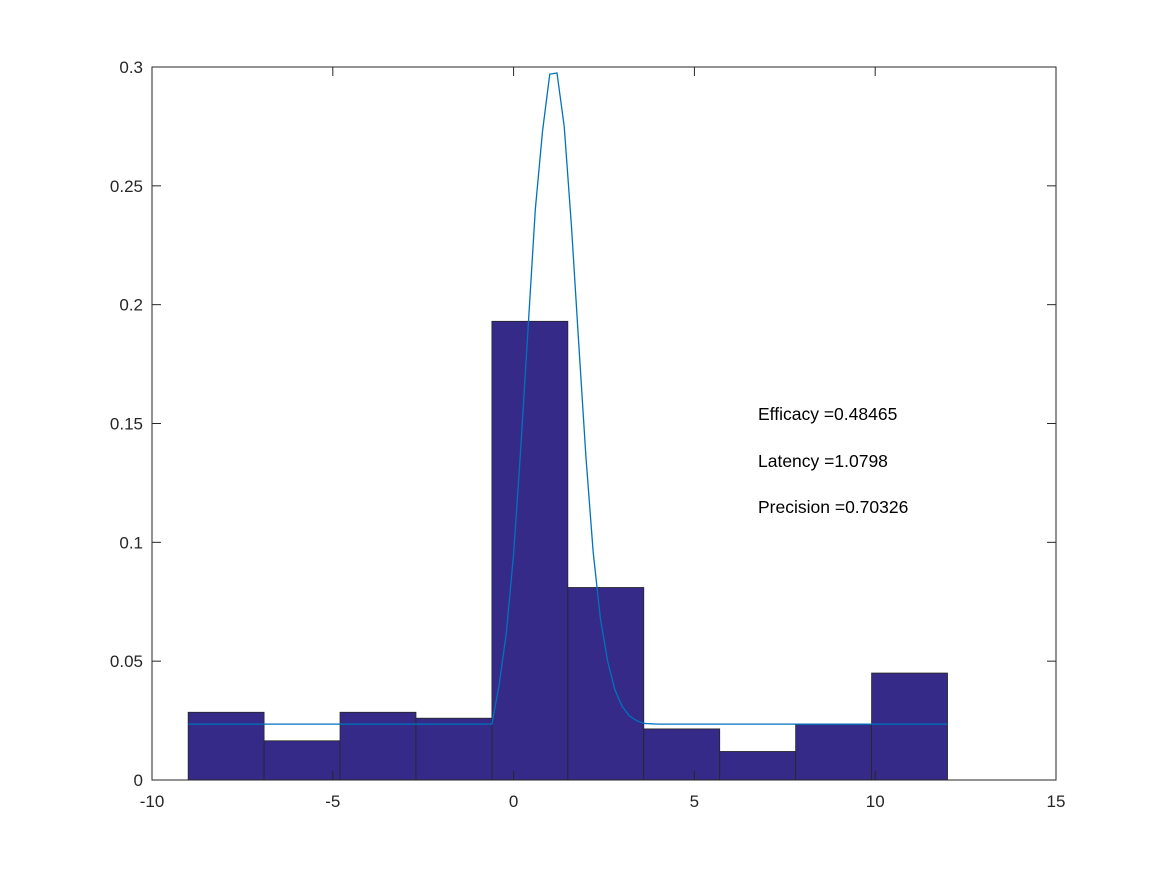 This screenshot has width=1167, height=875. I want to click on y-tick-label: 0.1, so click(131, 542).